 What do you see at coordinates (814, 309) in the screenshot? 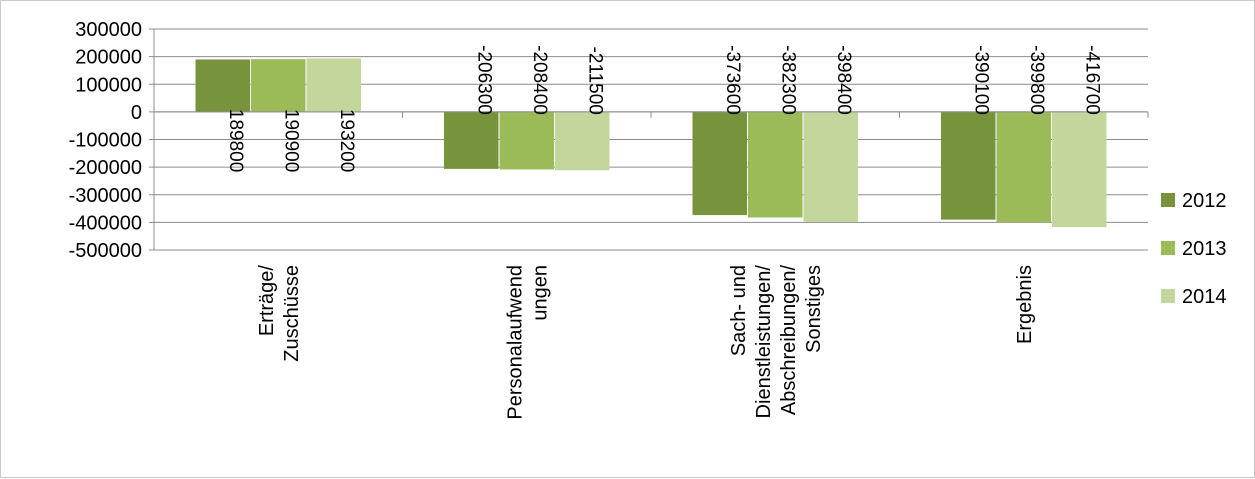
I see `category-label: Sonstiges` at bounding box center [814, 309].